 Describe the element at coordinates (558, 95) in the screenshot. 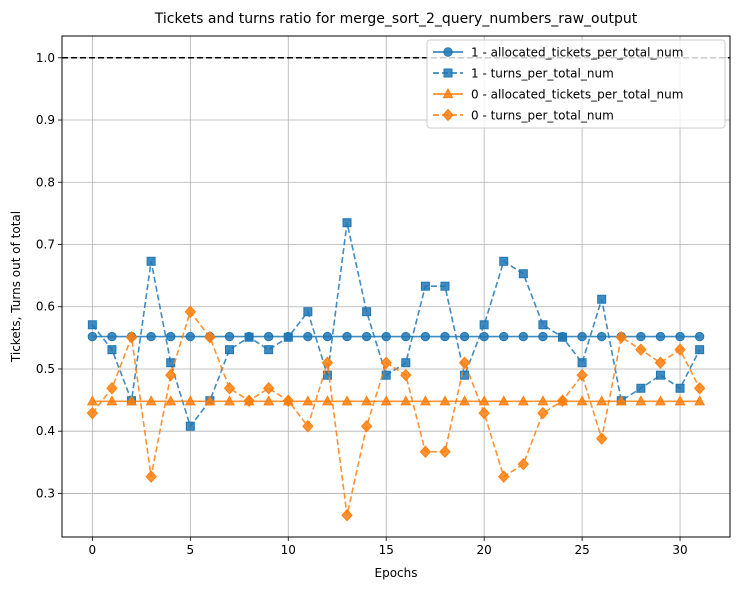

I see `legend-item: 0 - allocated_tickets_per_total_num` at that location.